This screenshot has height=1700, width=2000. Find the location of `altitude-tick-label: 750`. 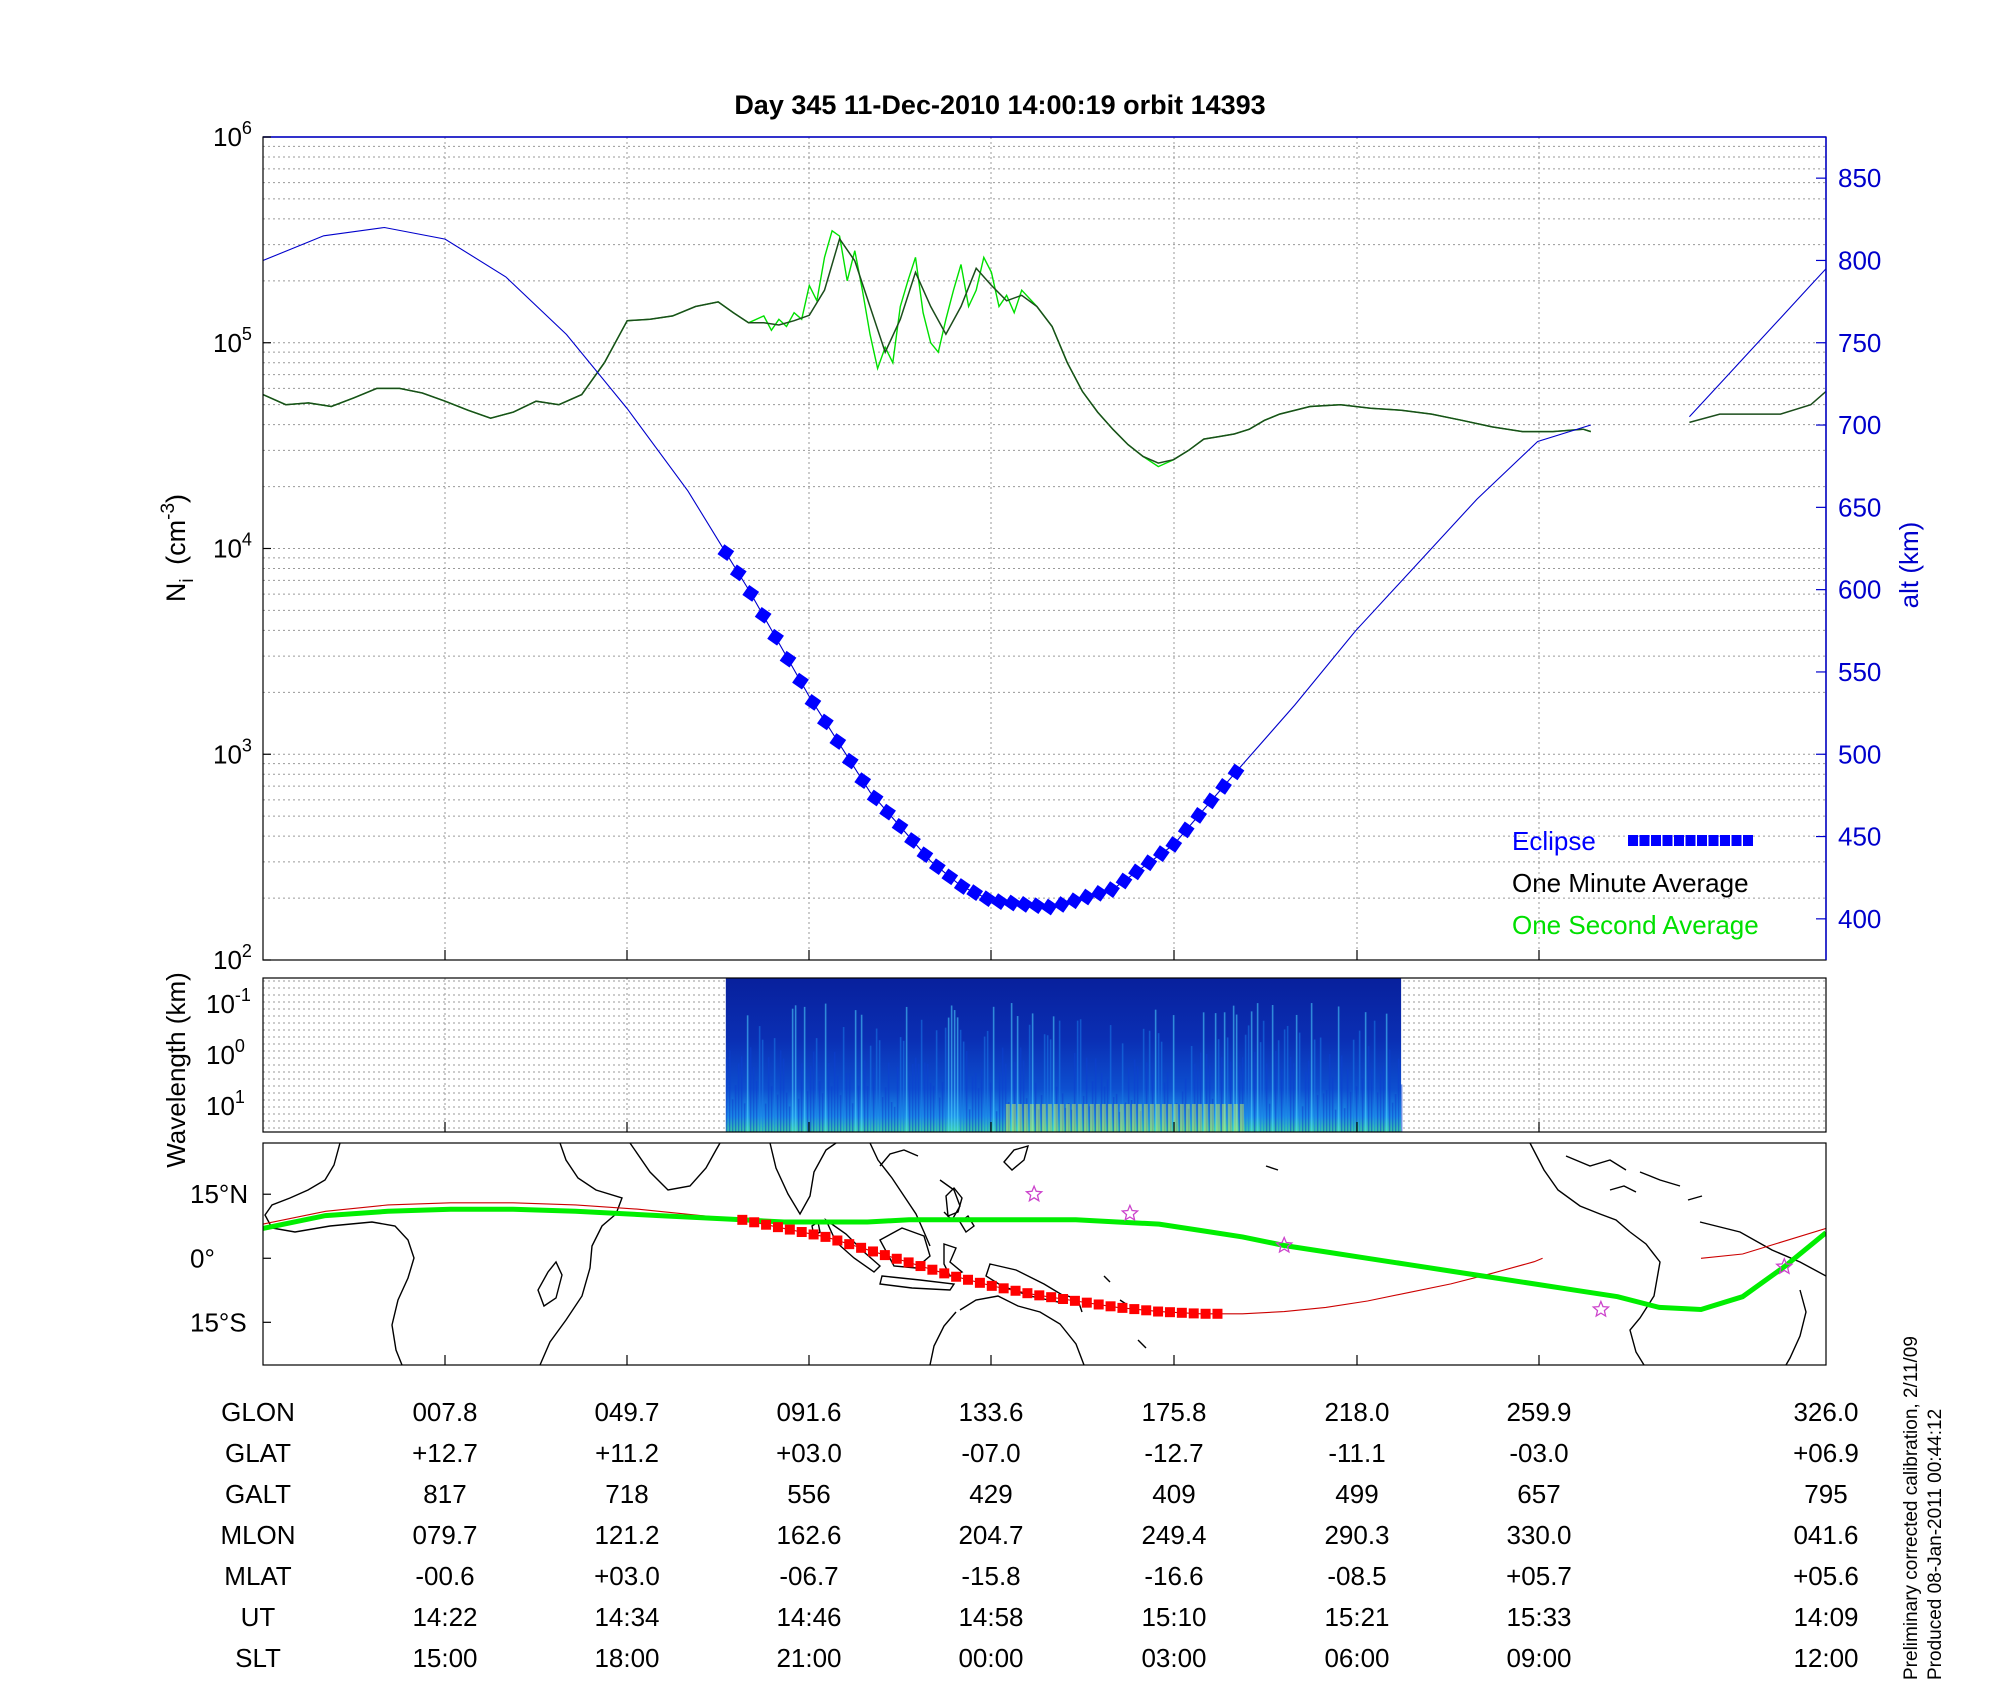

altitude-tick-label: 750 is located at coordinates (1859, 343).